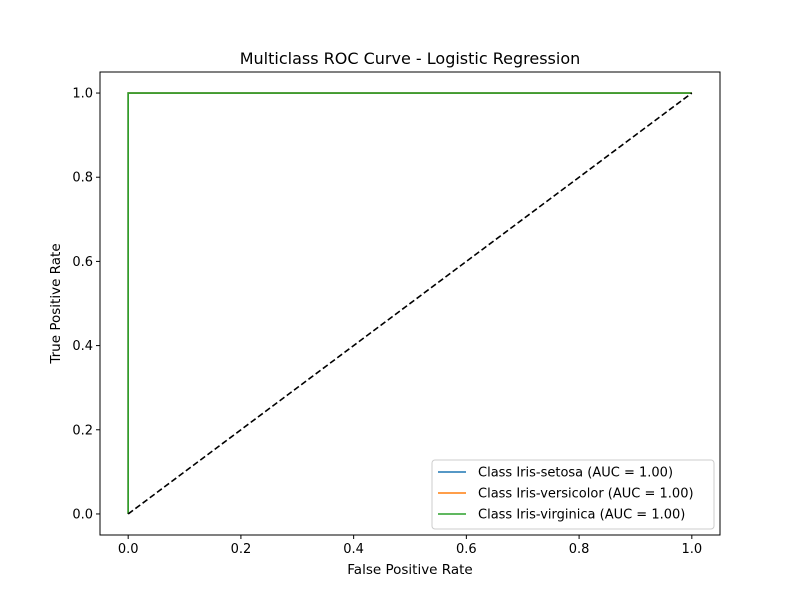 This screenshot has width=800, height=600. Describe the element at coordinates (410, 546) in the screenshot. I see `x-axis-ticks: 0.0 0.2 0.4 0.6 0.8 1.0` at that location.